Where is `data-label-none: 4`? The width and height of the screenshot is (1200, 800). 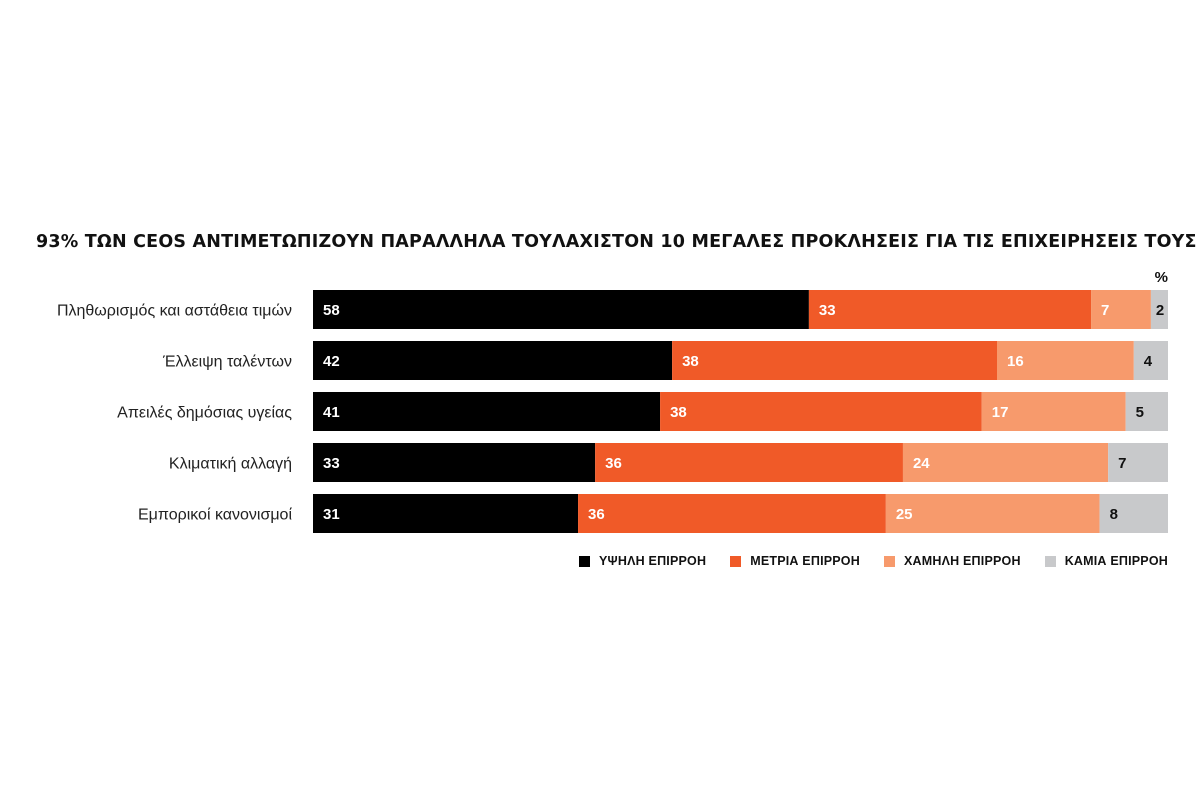
data-label-none: 4 is located at coordinates (1148, 361).